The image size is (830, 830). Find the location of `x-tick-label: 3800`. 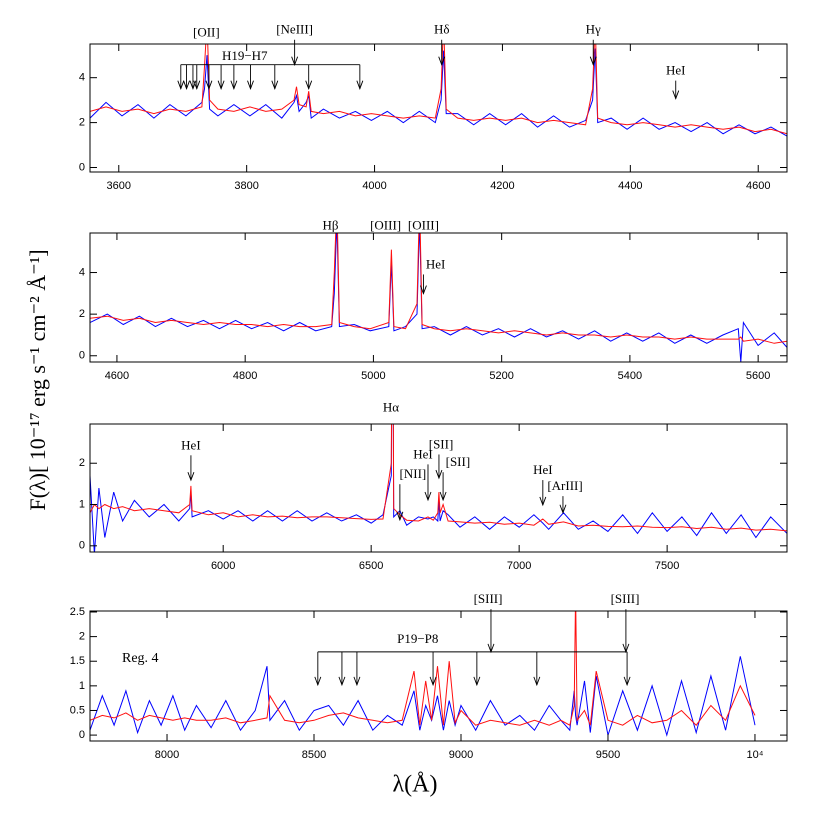

x-tick-label: 3800 is located at coordinates (246, 186).